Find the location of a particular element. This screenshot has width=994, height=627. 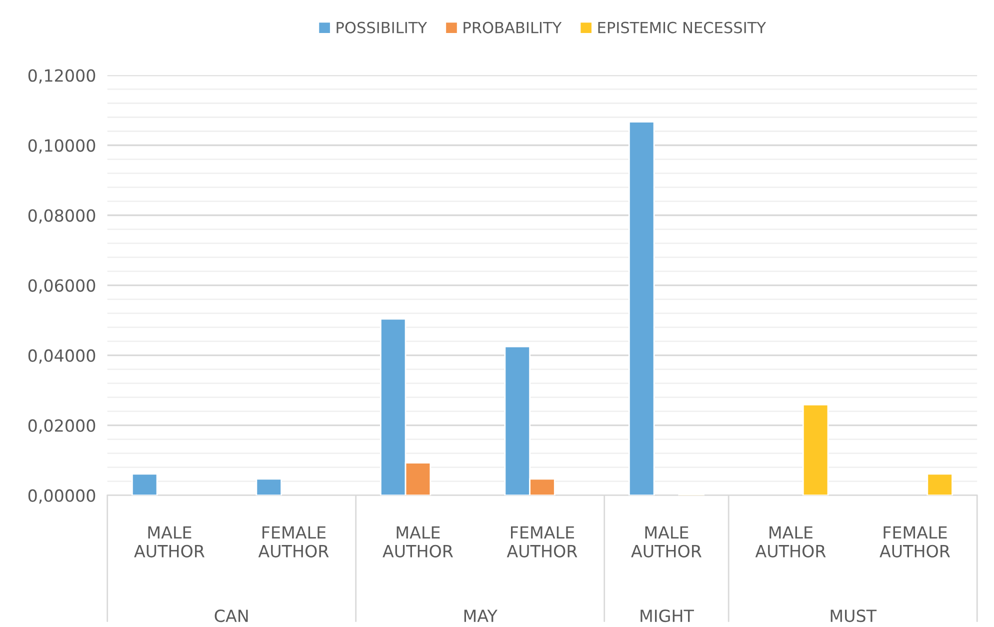

y-tick-label: 0,06000 is located at coordinates (62, 286).